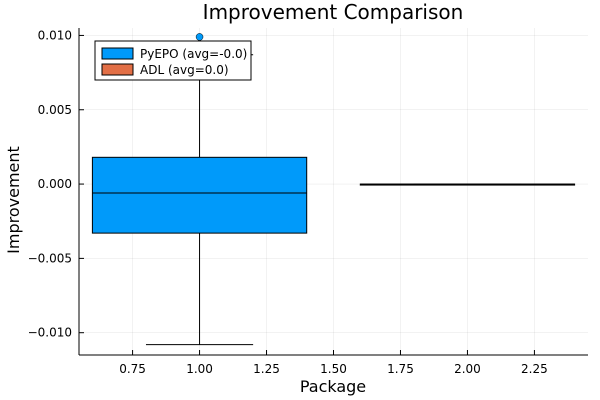  Describe the element at coordinates (199, 369) in the screenshot. I see `x-tick-label: 1.00` at that location.